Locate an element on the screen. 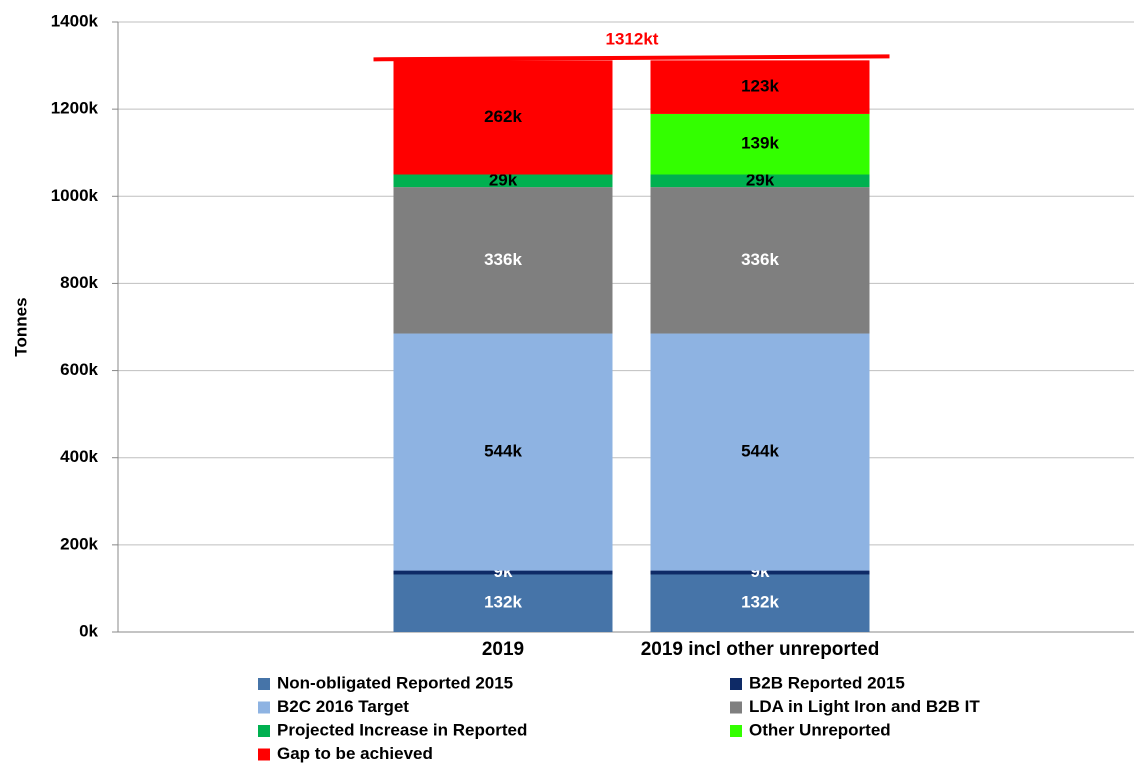 The height and width of the screenshot is (765, 1134). y-tick-label: 200k is located at coordinates (79, 543).